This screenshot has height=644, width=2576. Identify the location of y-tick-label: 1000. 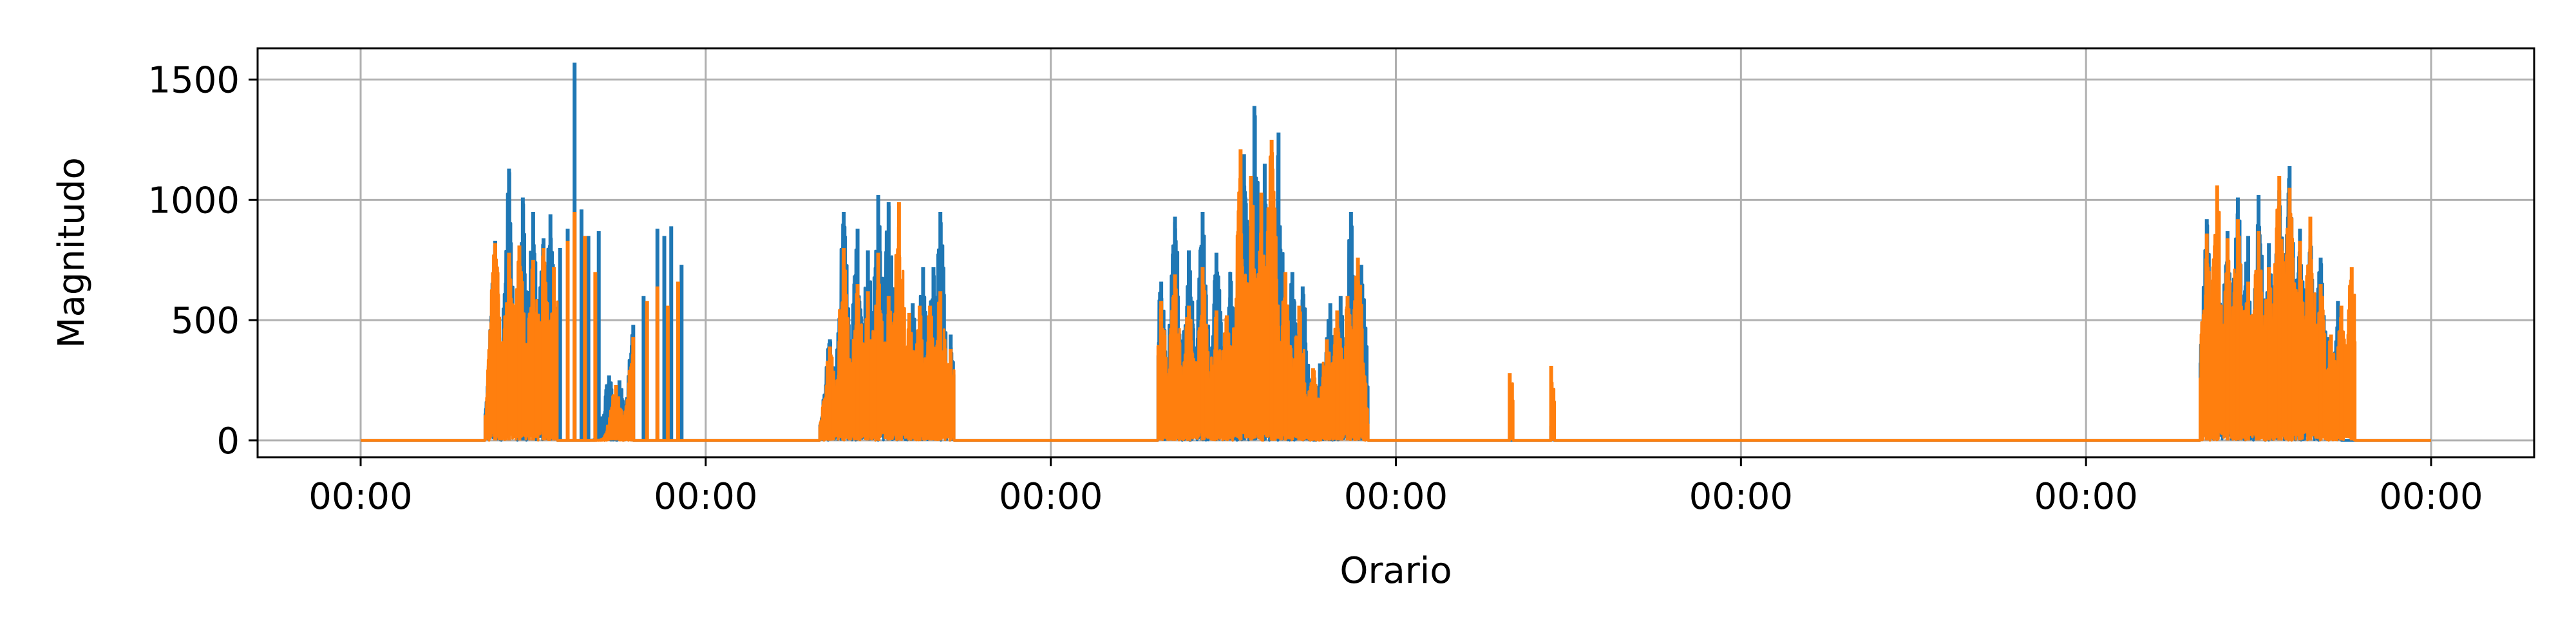
(193, 201).